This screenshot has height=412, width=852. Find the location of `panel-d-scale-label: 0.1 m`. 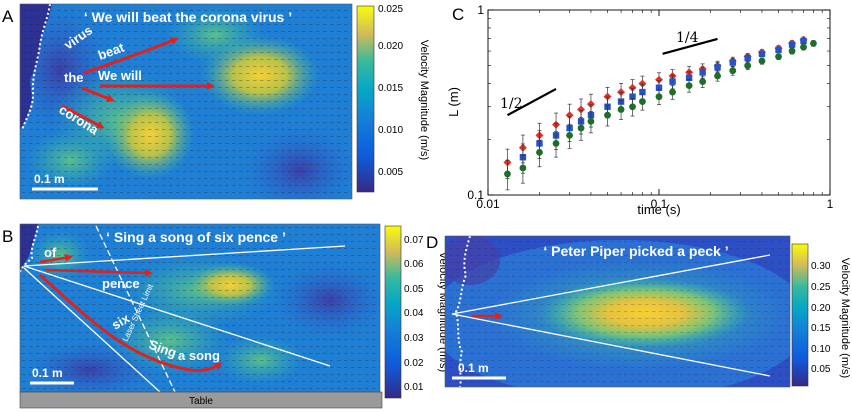

panel-d-scale-label: 0.1 m is located at coordinates (473, 368).